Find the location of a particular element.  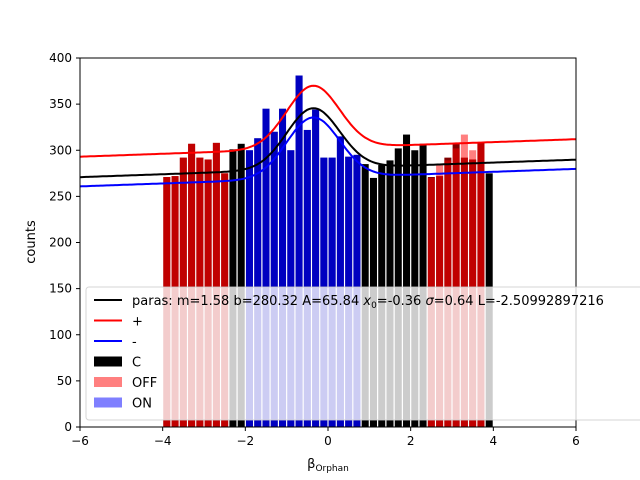

y-tick-label: 250 is located at coordinates (60, 196).